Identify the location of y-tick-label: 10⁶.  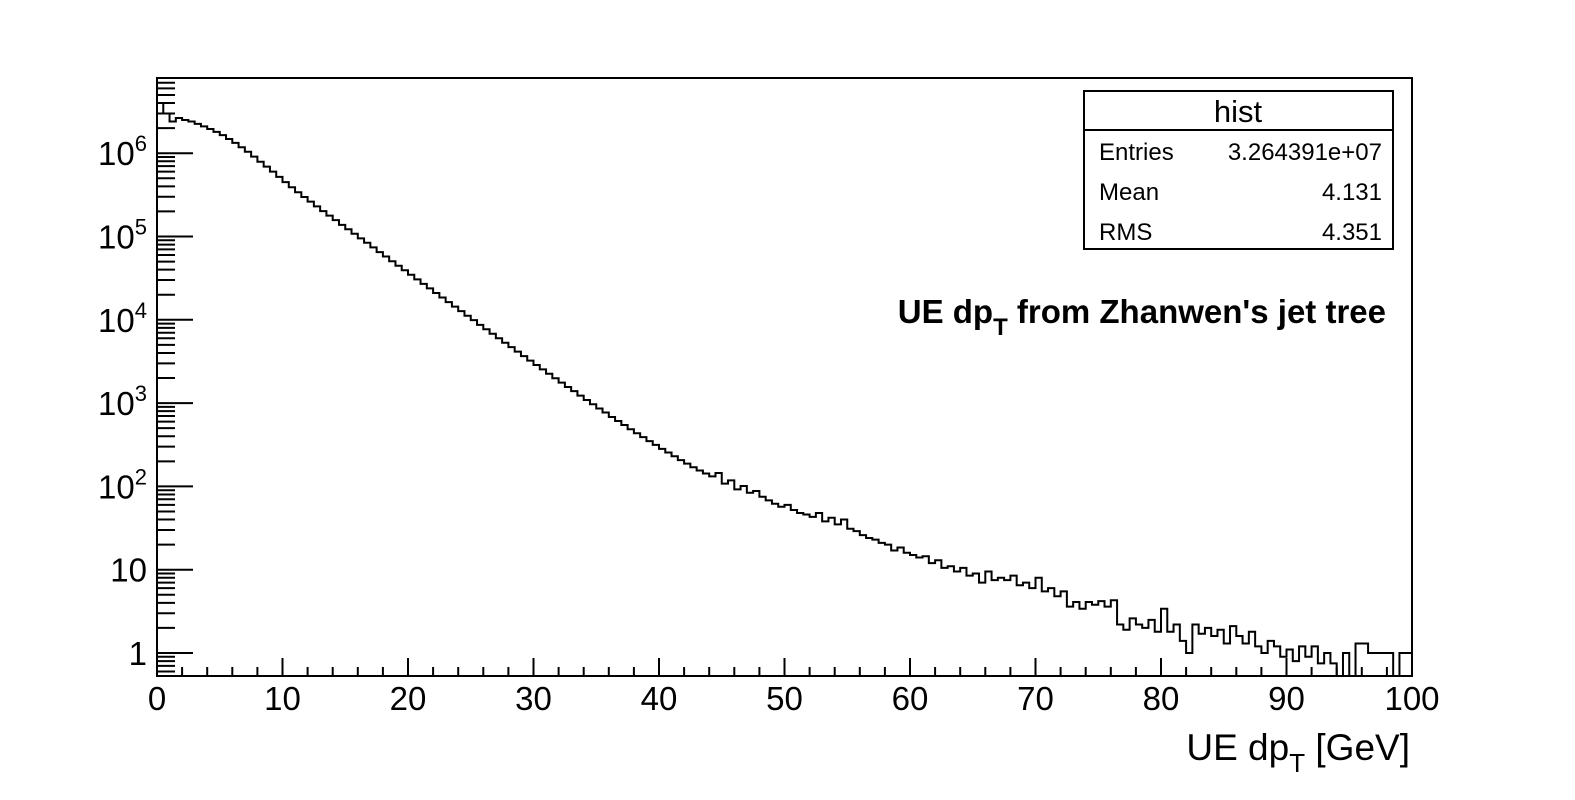
(122, 151).